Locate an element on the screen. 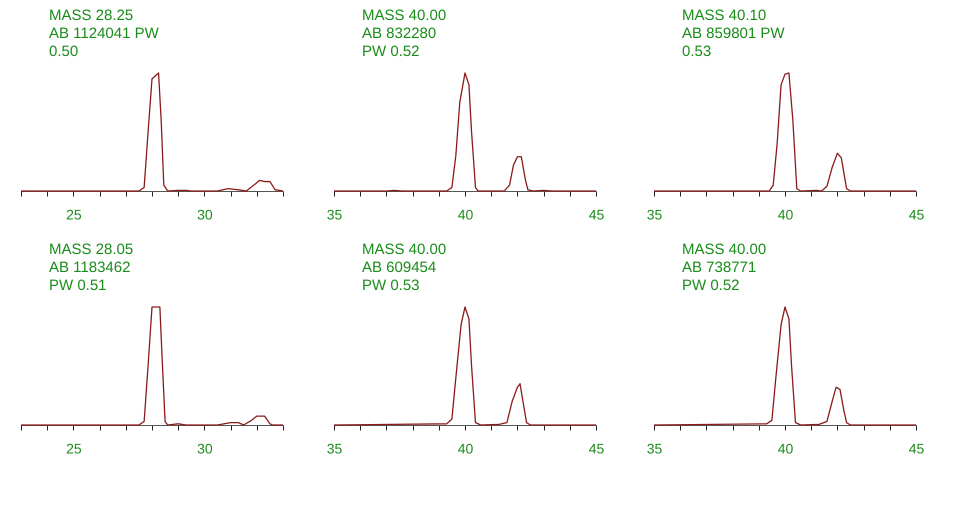 Image resolution: width=962 pixels, height=524 pixels. text: AB 1124041 PW is located at coordinates (104, 33).